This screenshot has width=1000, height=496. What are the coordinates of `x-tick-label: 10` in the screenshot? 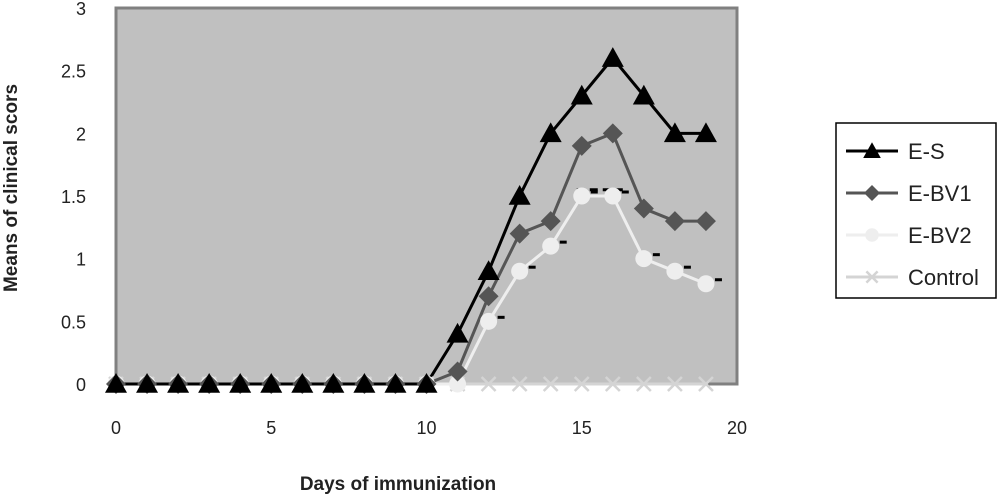 It's located at (426, 428).